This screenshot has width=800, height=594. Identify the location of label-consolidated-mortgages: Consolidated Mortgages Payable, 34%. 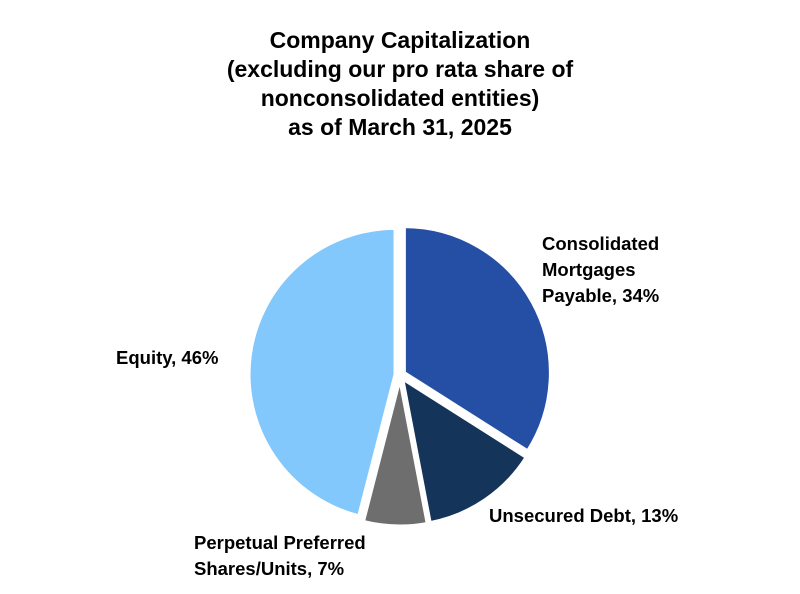
(600, 270).